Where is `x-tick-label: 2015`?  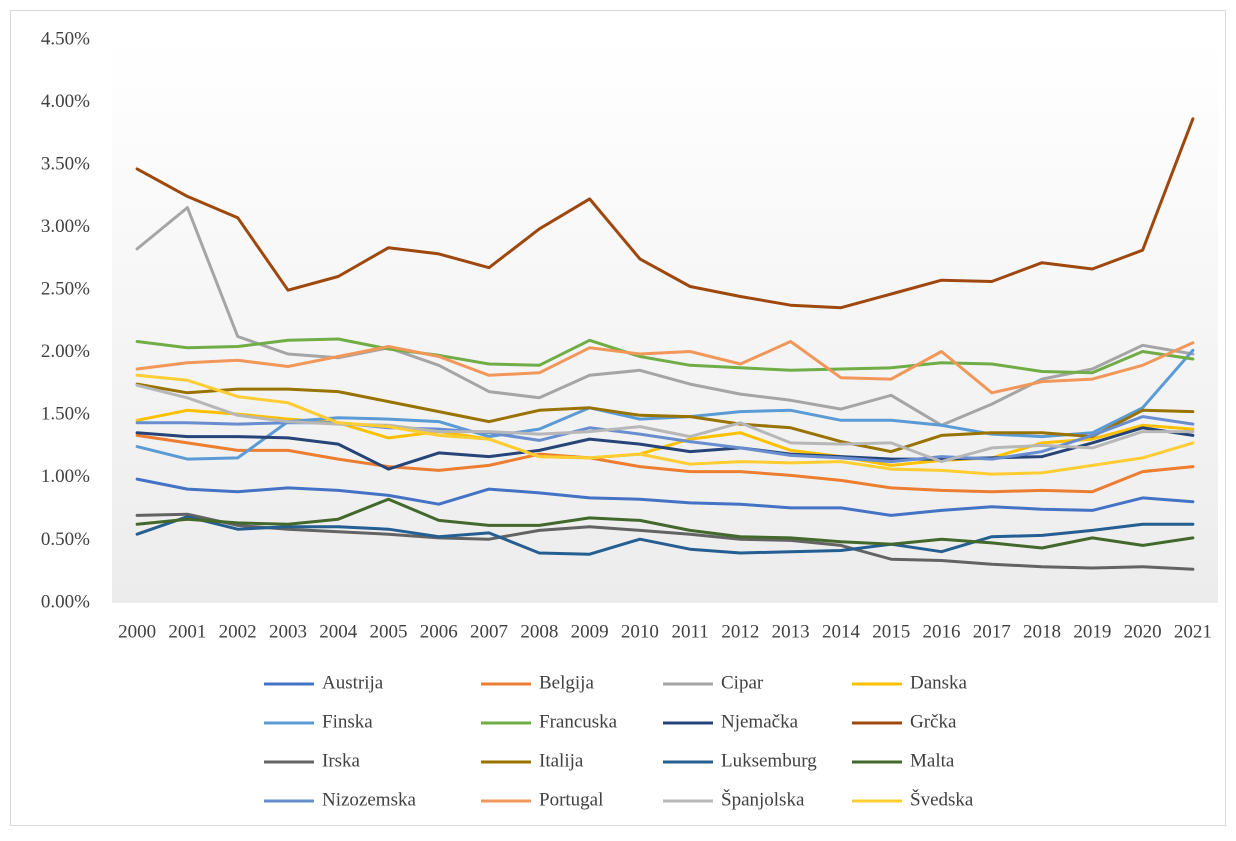 x-tick-label: 2015 is located at coordinates (891, 631).